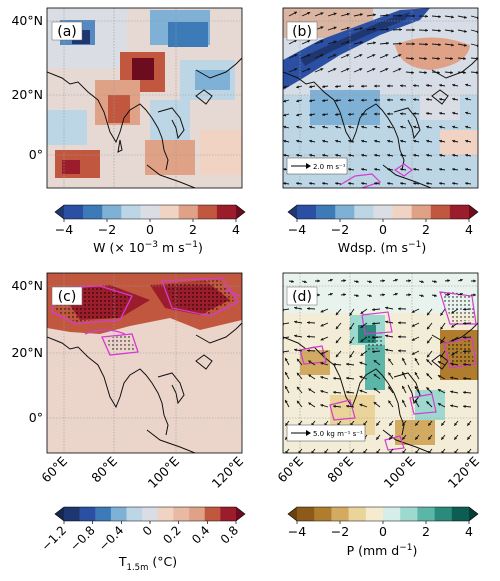 The height and width of the screenshot is (581, 500). Describe the element at coordinates (67, 32) in the screenshot. I see `panel-label-a: (a)` at that location.